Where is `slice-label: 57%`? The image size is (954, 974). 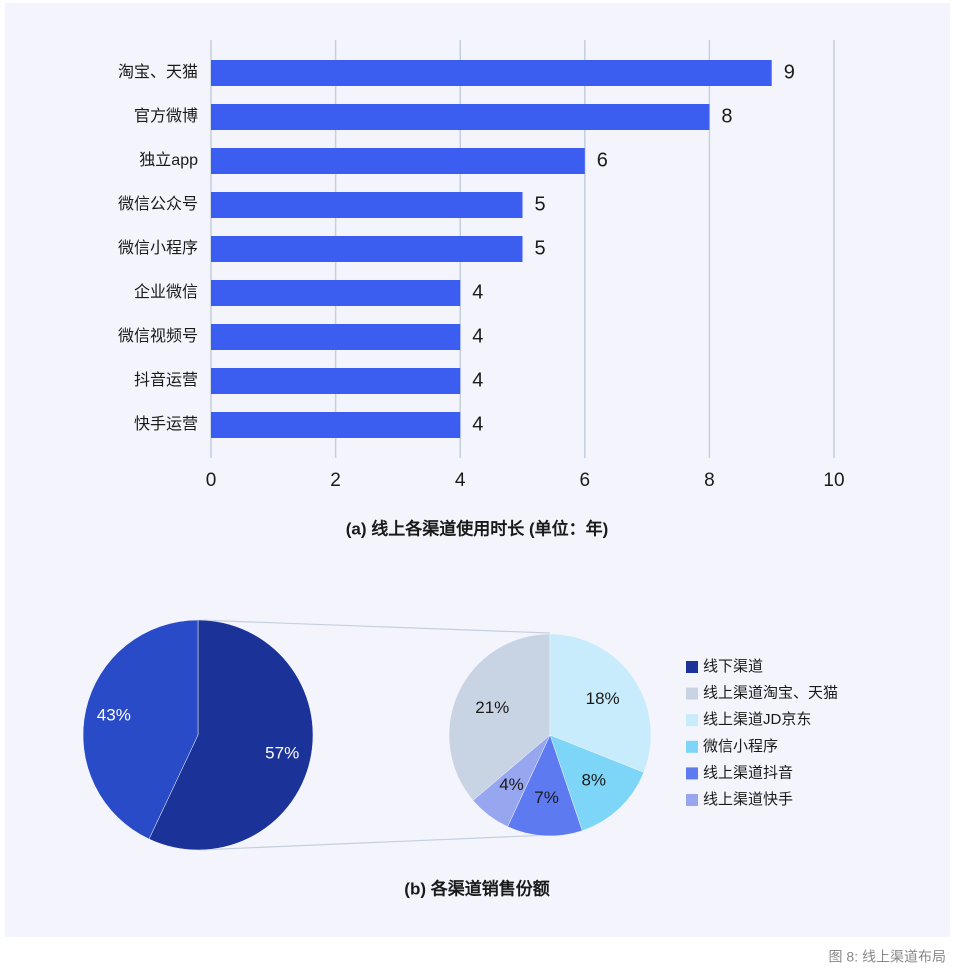 slice-label: 57% is located at coordinates (282, 752).